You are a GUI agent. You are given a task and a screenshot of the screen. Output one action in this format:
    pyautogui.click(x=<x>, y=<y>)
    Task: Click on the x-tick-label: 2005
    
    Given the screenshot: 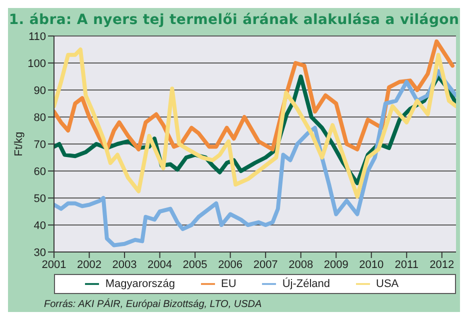 What is the action you would take?
    pyautogui.click(x=195, y=264)
    